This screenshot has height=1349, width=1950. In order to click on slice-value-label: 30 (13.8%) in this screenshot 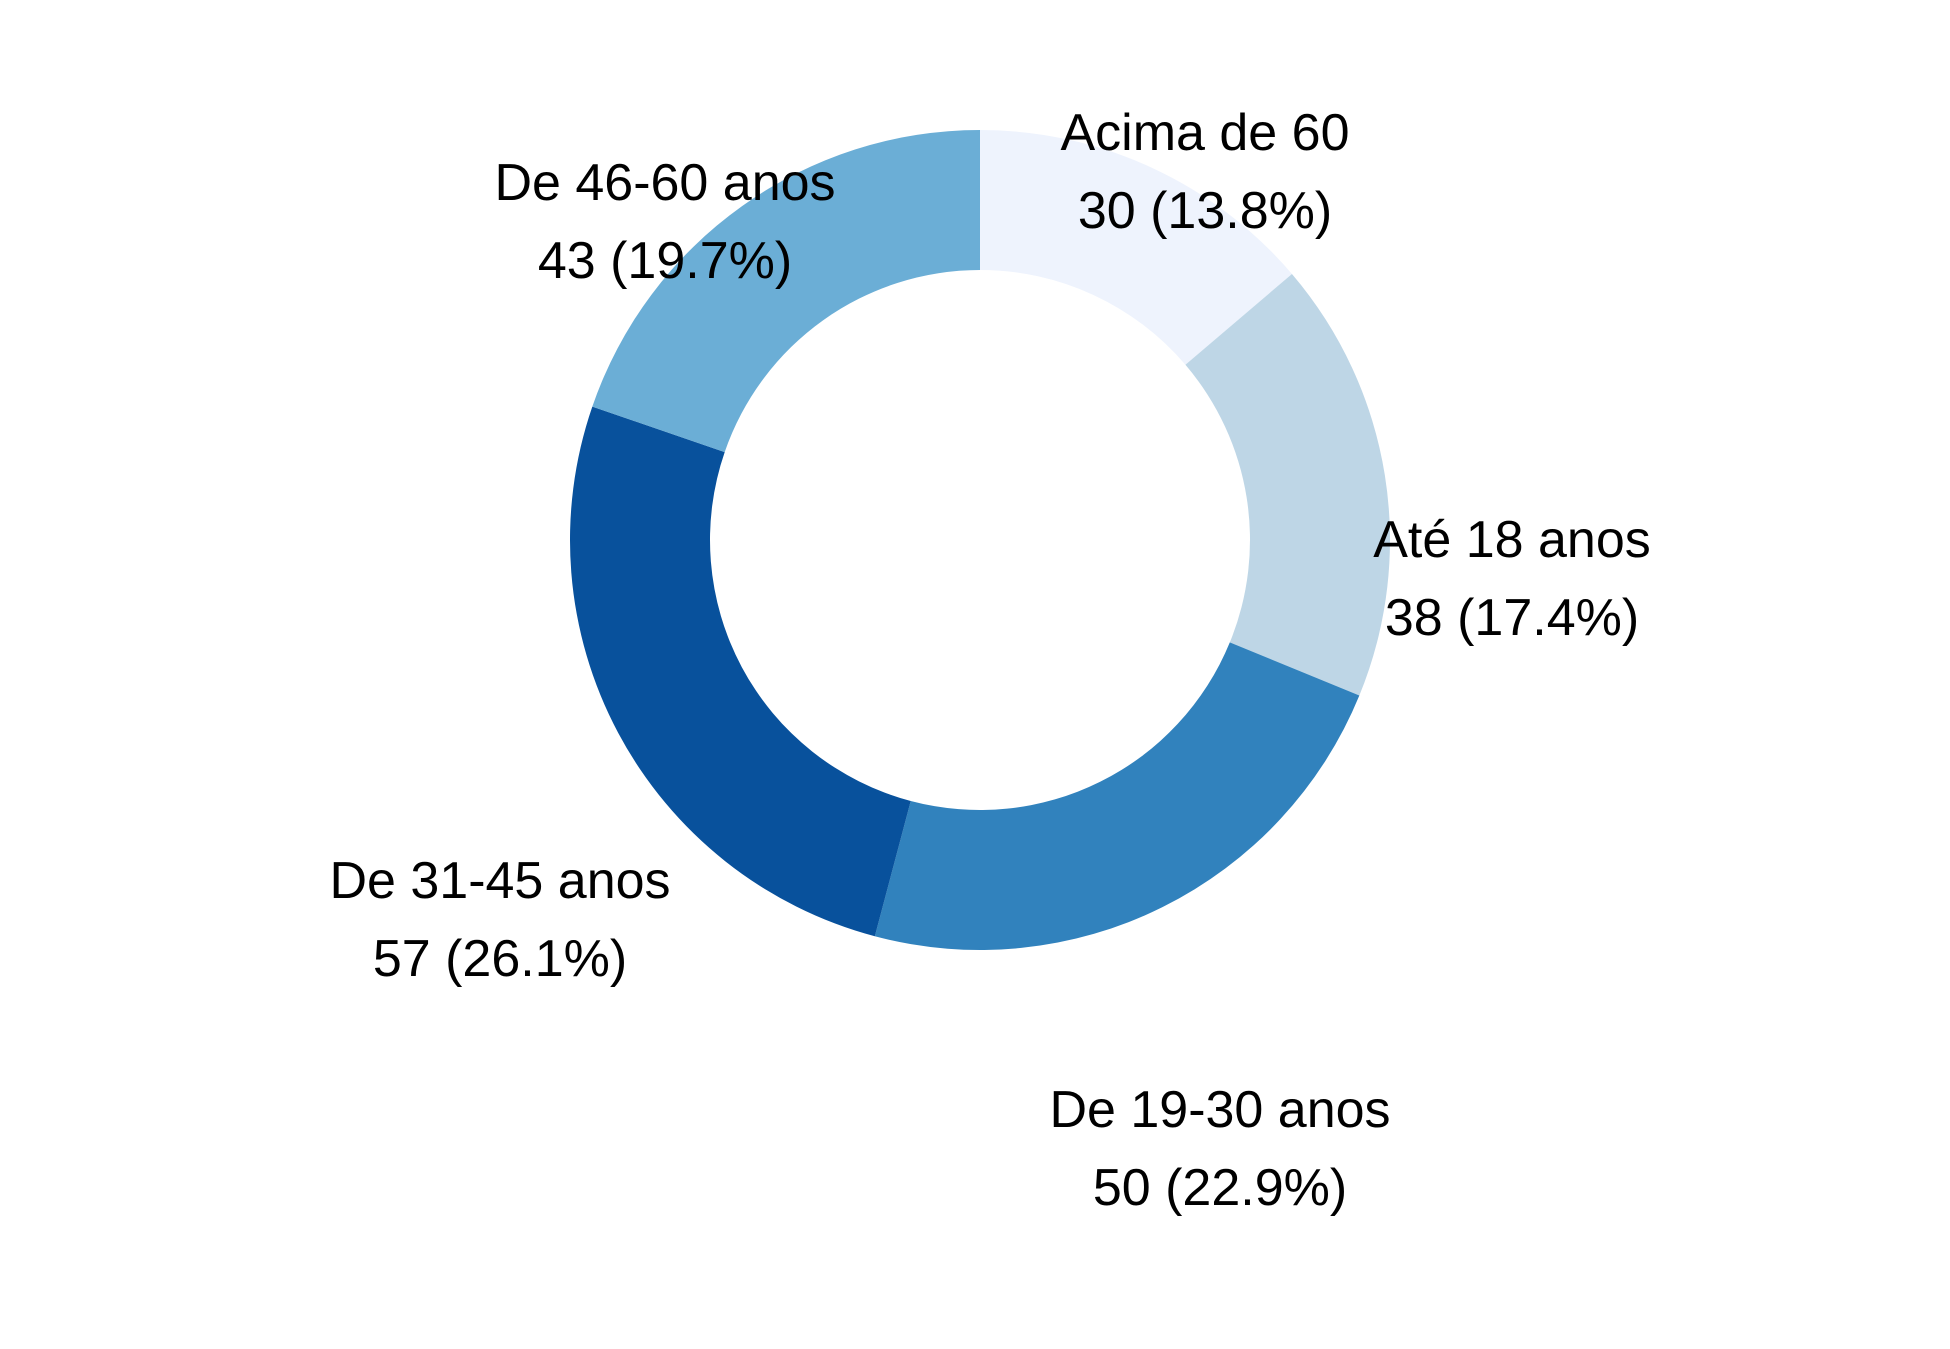, I will do `click(1205, 211)`.